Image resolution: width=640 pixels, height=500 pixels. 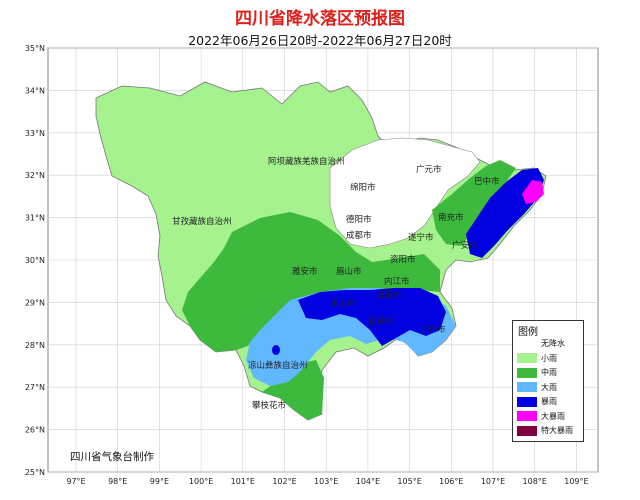 I want to click on latitude-tick-label: 29°N, so click(x=35, y=302).